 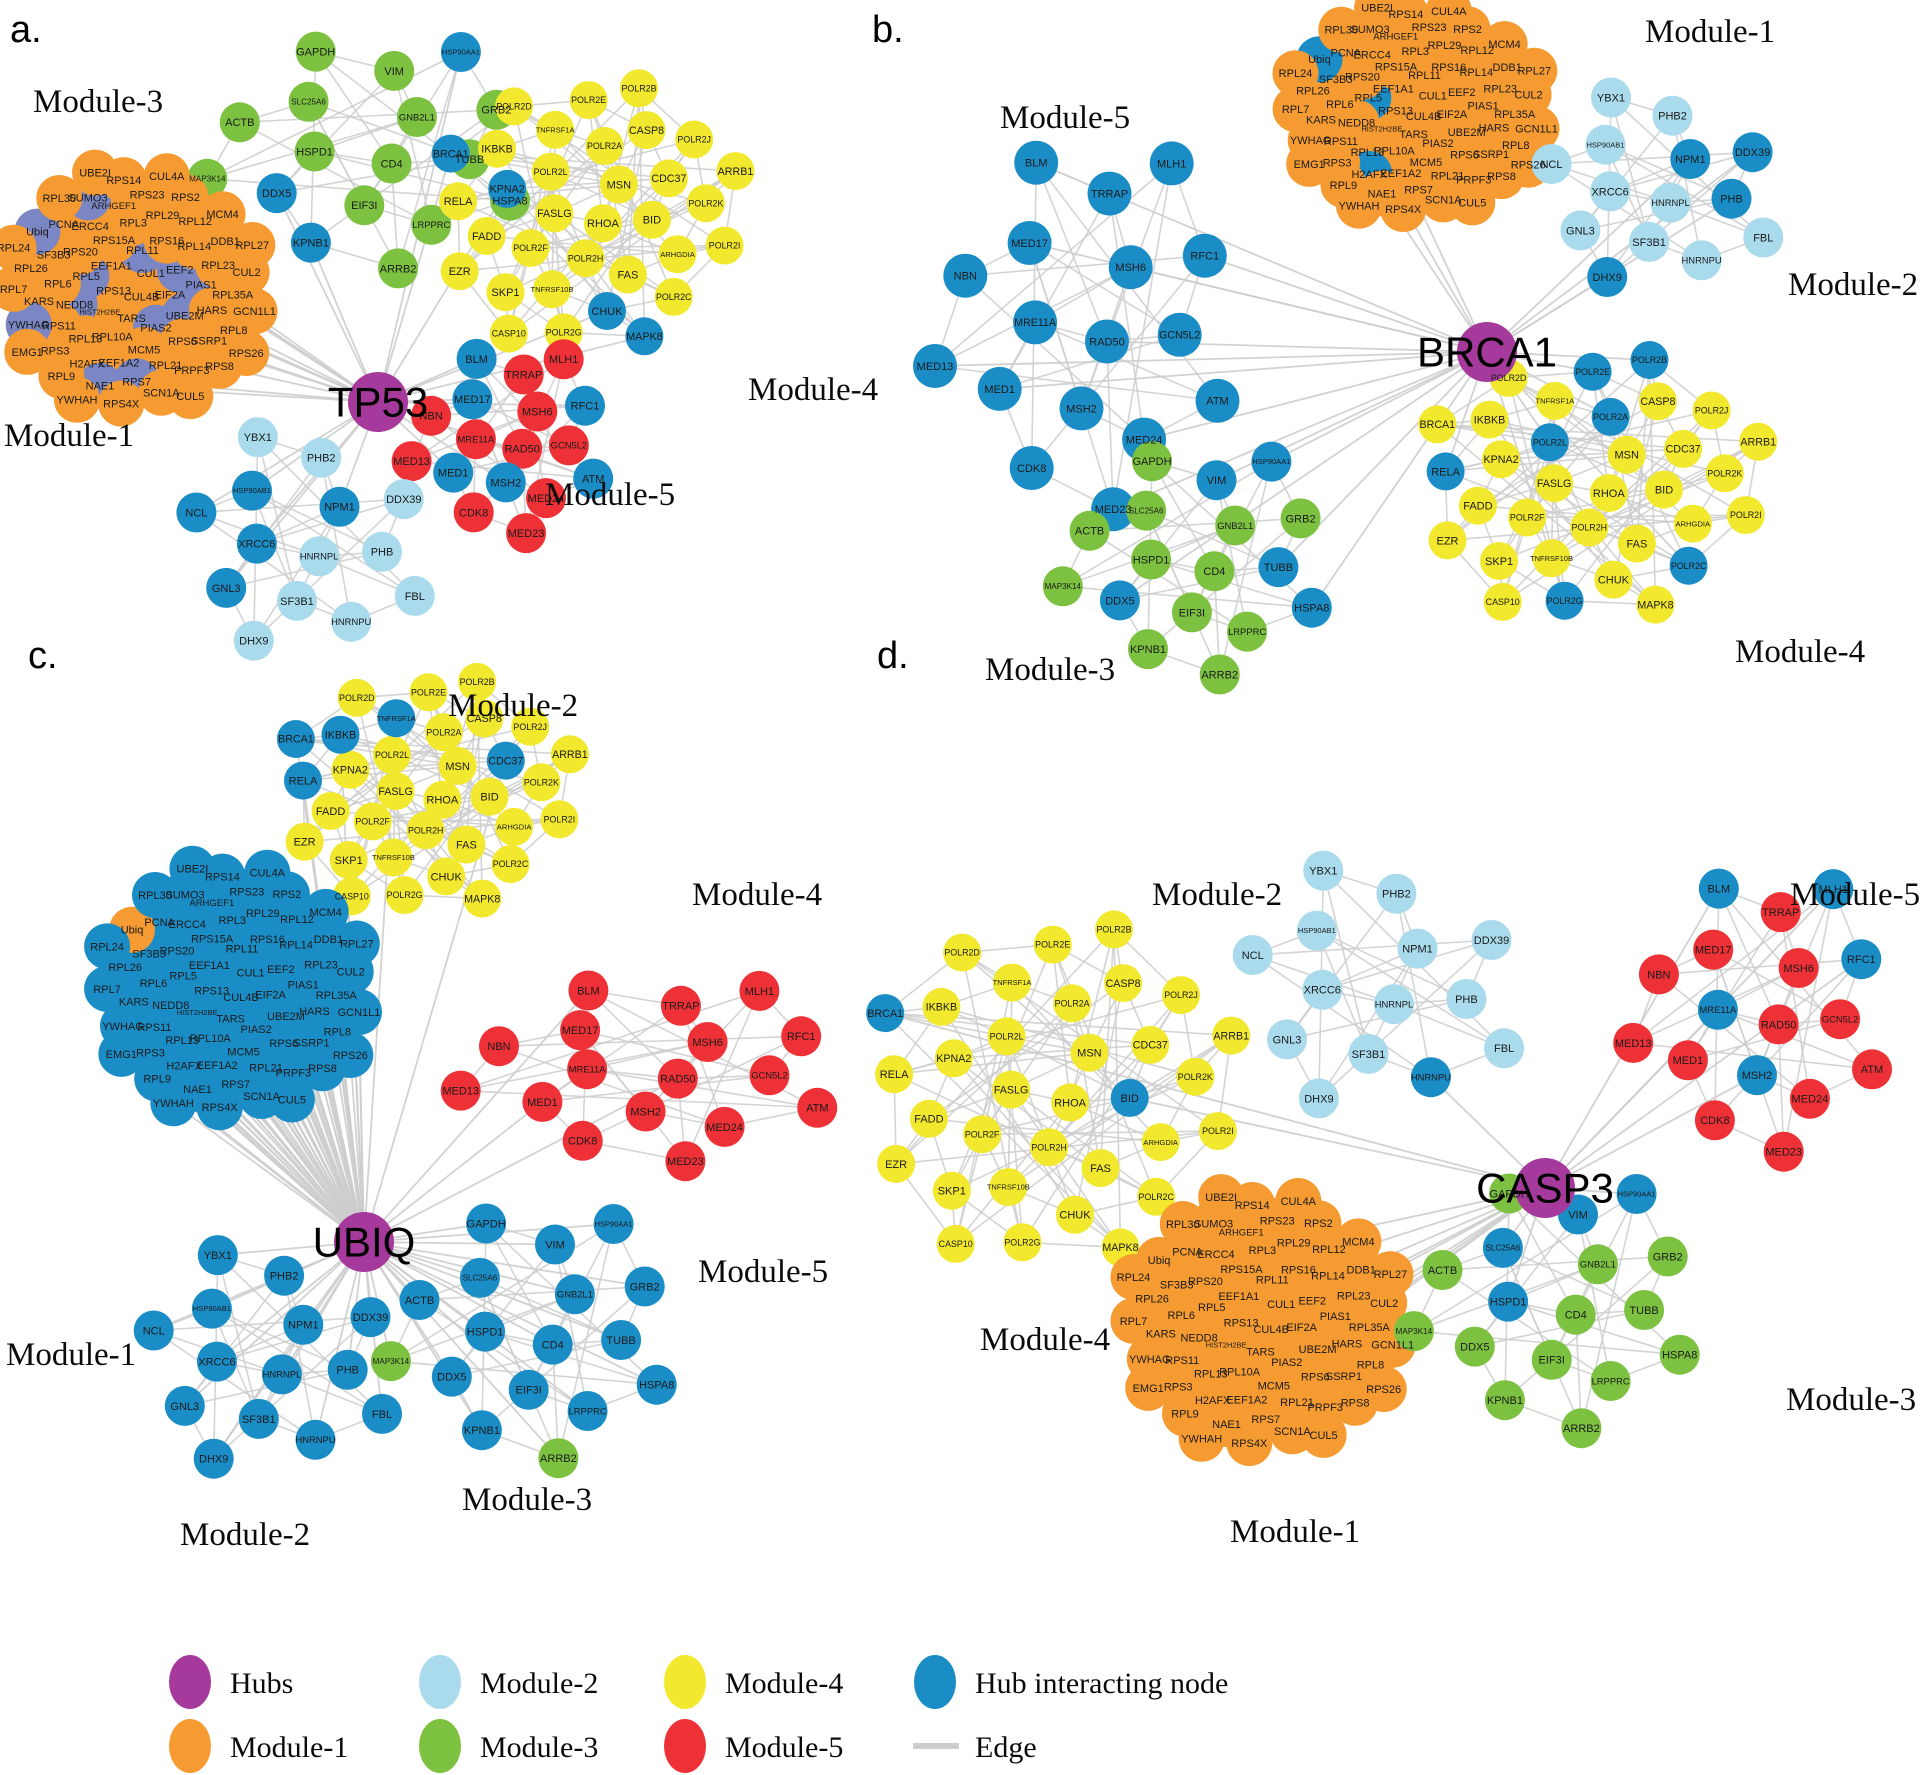 I want to click on node-label-GNB2L1: GNB2L1, so click(x=1235, y=525).